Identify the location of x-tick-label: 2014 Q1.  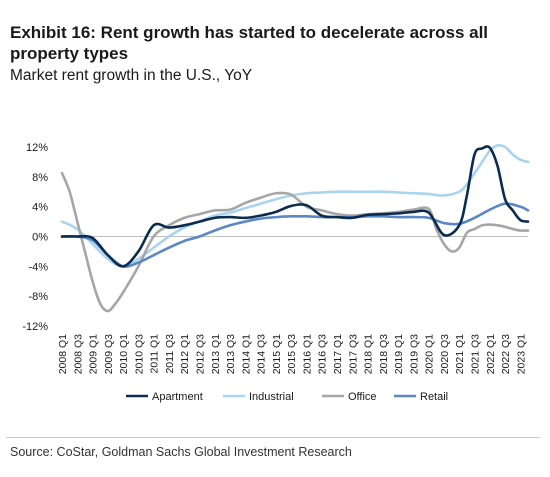
(246, 354).